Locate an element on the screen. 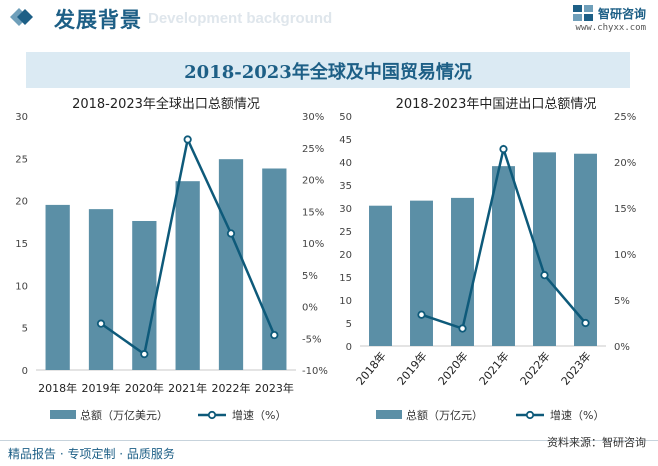 This screenshot has width=658, height=466. legend-label: 总额（万亿元） is located at coordinates (444, 415).